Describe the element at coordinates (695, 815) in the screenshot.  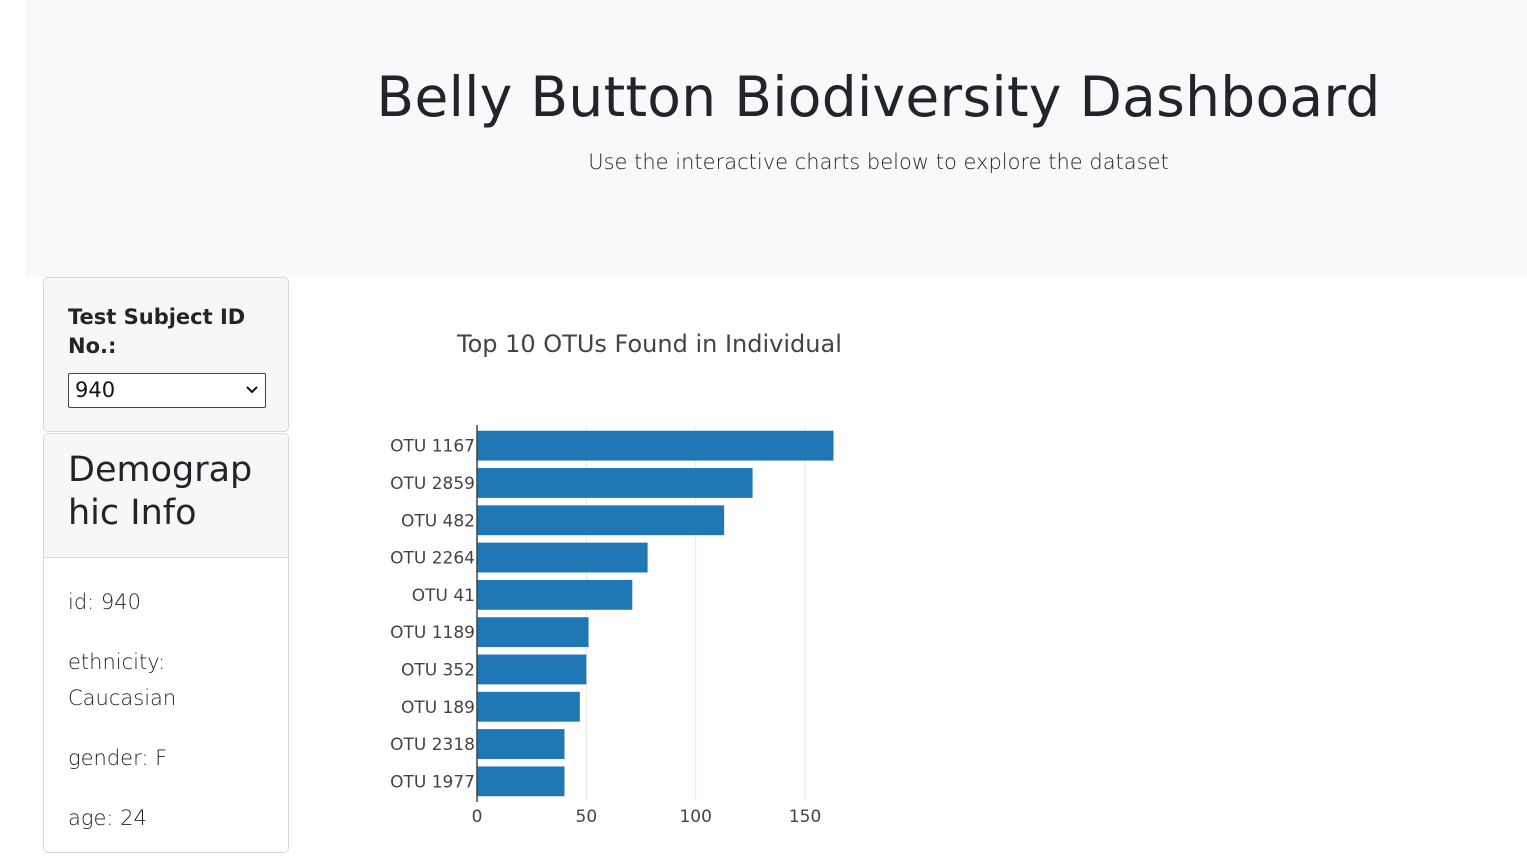
I see `x-tick-label-100: 100` at that location.